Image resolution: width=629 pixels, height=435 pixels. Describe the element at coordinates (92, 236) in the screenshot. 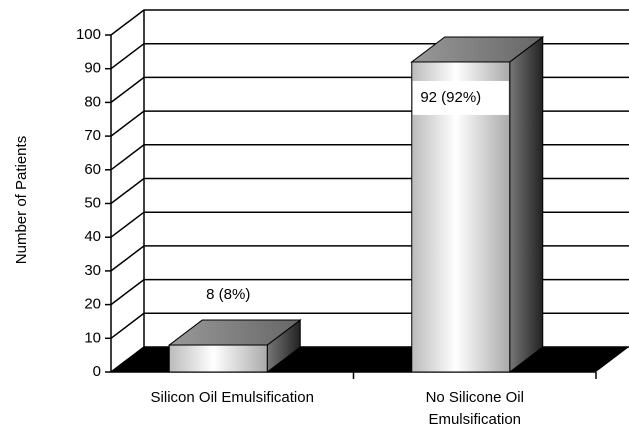

I see `y-tick-label: 40` at that location.